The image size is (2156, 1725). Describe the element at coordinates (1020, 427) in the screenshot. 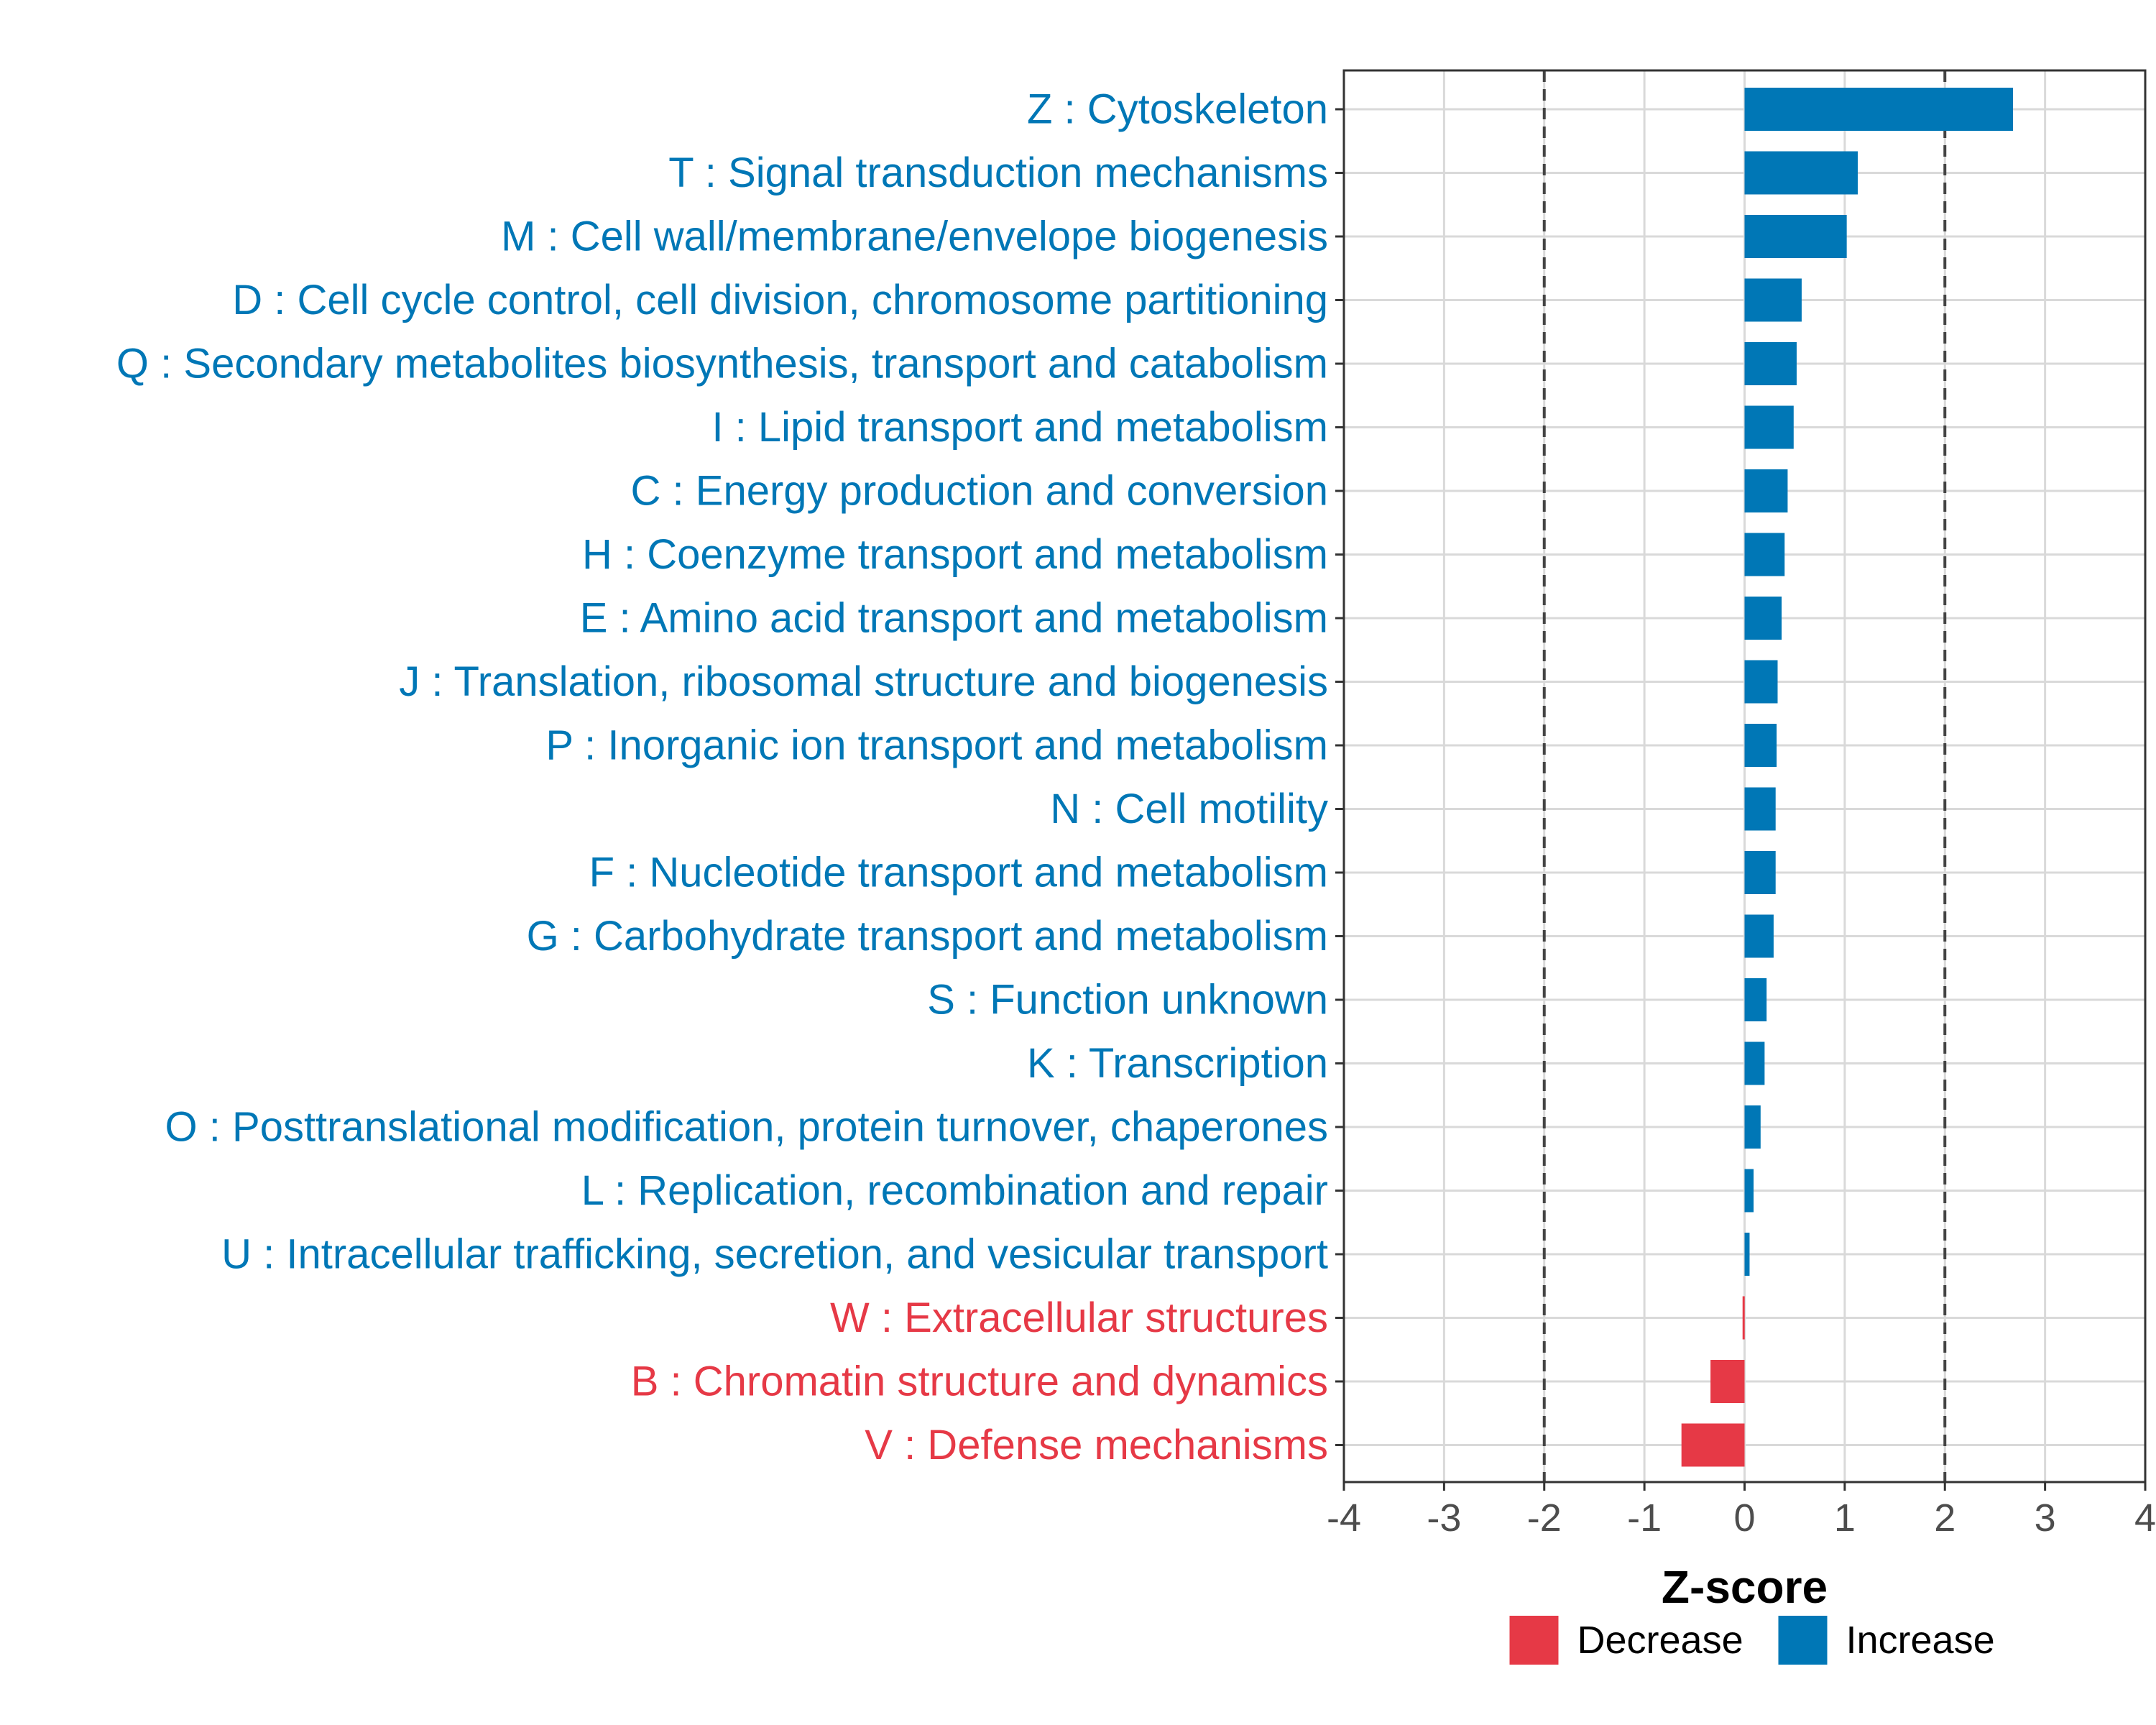

I see `category-label: I : Lipid transport and metabolism` at that location.